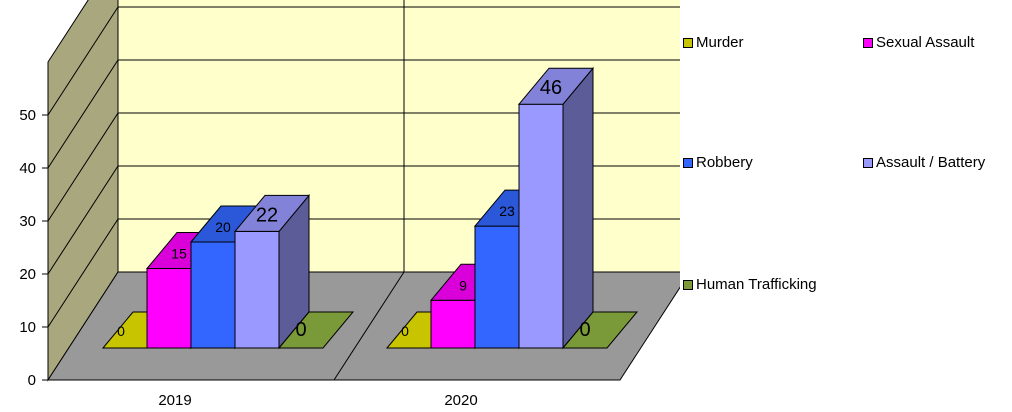 This screenshot has width=1012, height=412. What do you see at coordinates (27, 221) in the screenshot?
I see `y-tick-label: 30` at bounding box center [27, 221].